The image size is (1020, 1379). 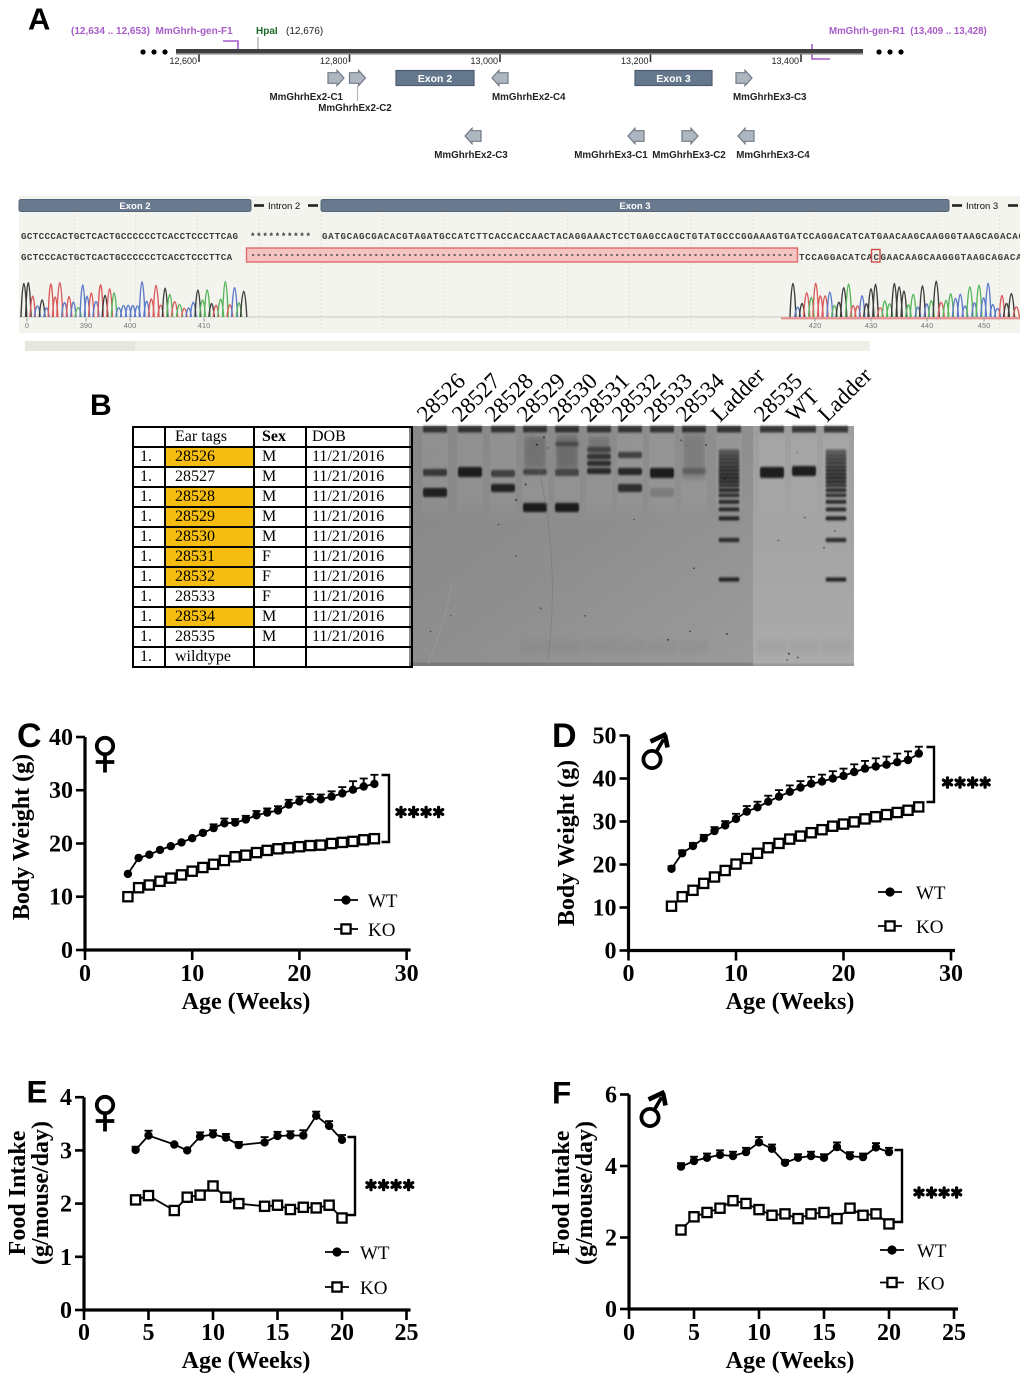 I want to click on svg-text:GCTCCCACTGCTCACTGCCCCCCTCACCTC: GCTCCCACTGCTCACTGCCCCCCTCACCTCCCTTCA, so click(x=127, y=257).